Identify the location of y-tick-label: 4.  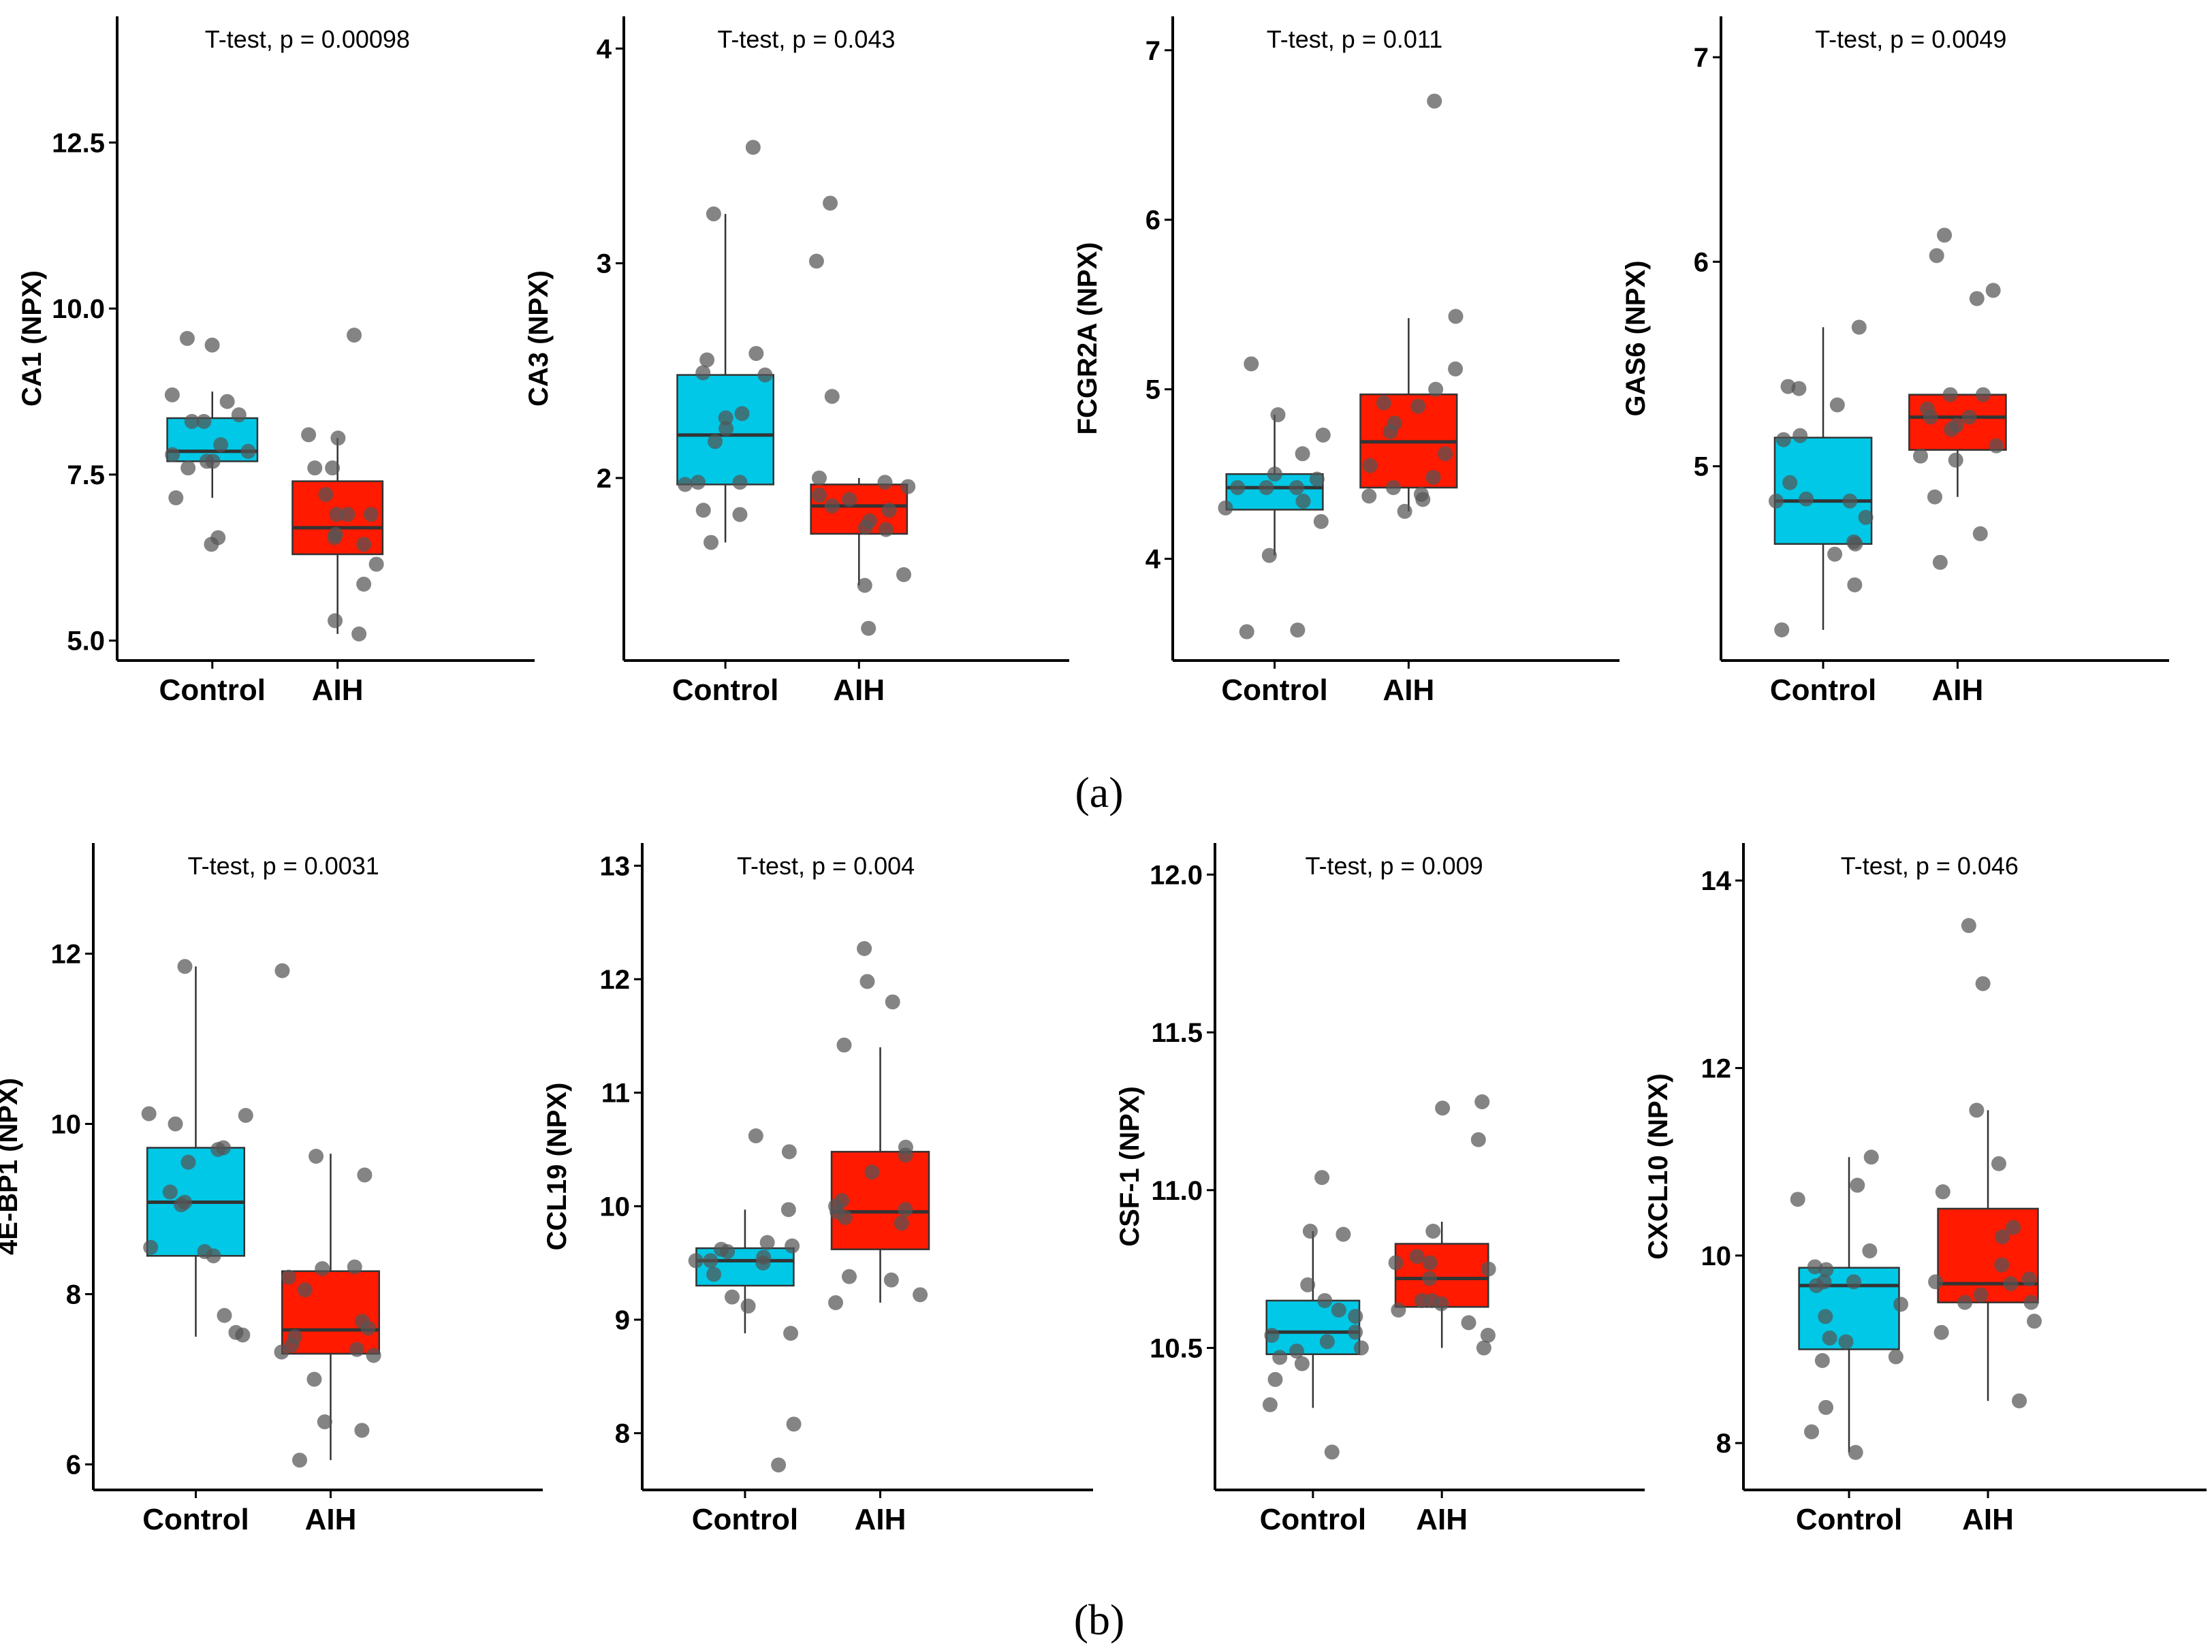
(604, 49).